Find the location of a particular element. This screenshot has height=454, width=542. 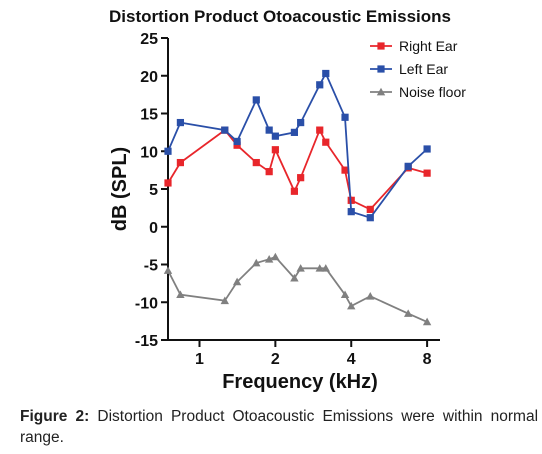

y-axis-label: dB (SPL) is located at coordinates (120, 189).